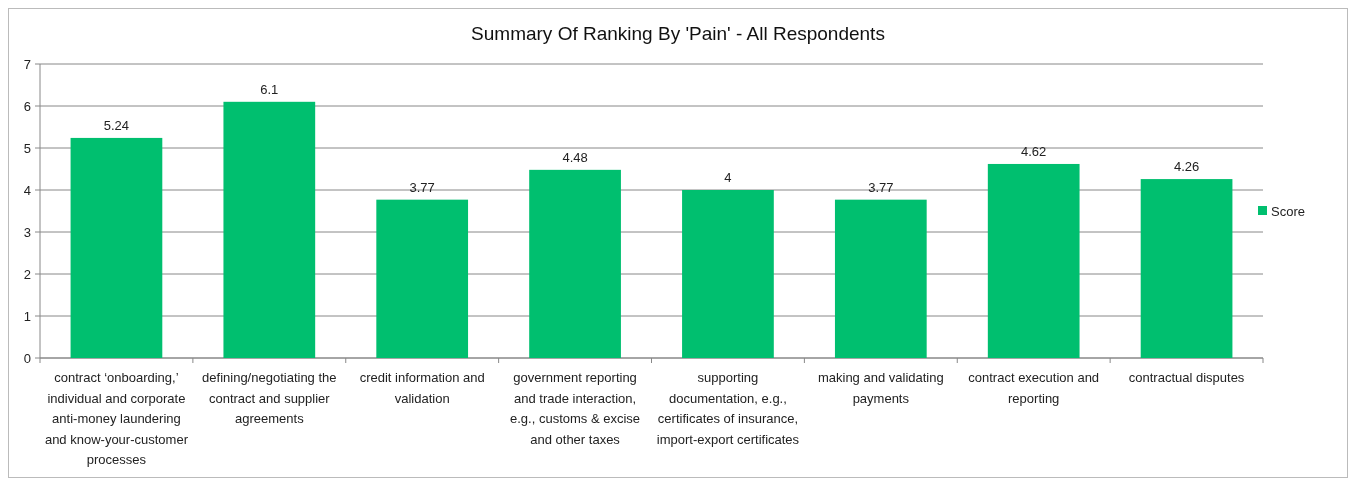 Image resolution: width=1348 pixels, height=479 pixels. Describe the element at coordinates (728, 177) in the screenshot. I see `data-label: 4` at that location.